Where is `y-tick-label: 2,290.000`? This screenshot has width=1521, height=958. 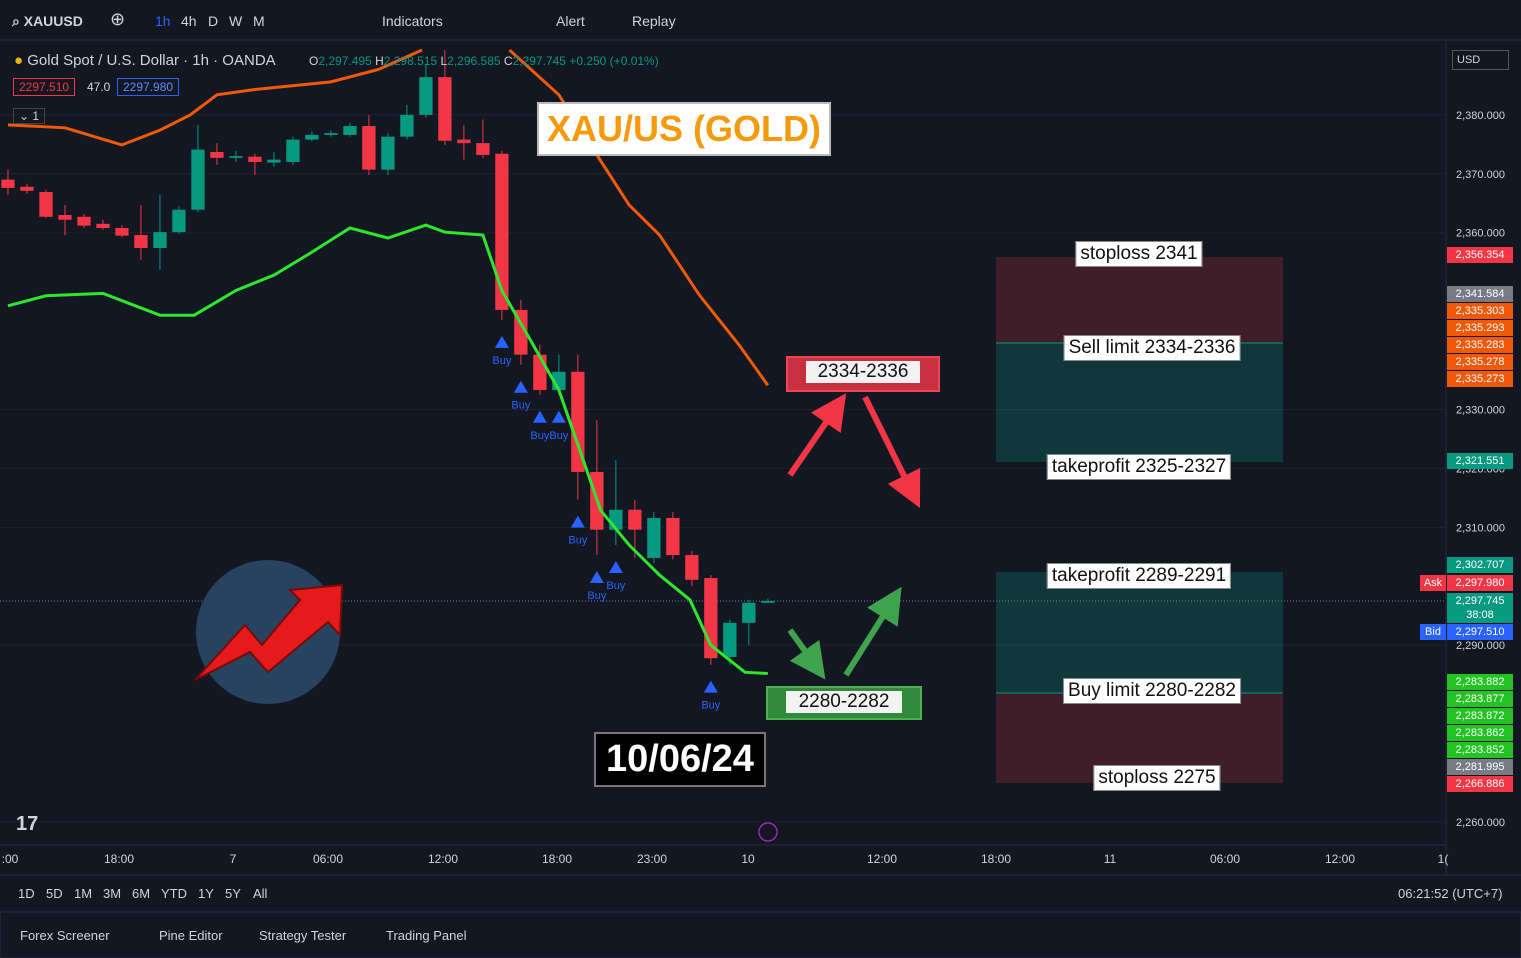
y-tick-label: 2,290.000 is located at coordinates (1480, 646).